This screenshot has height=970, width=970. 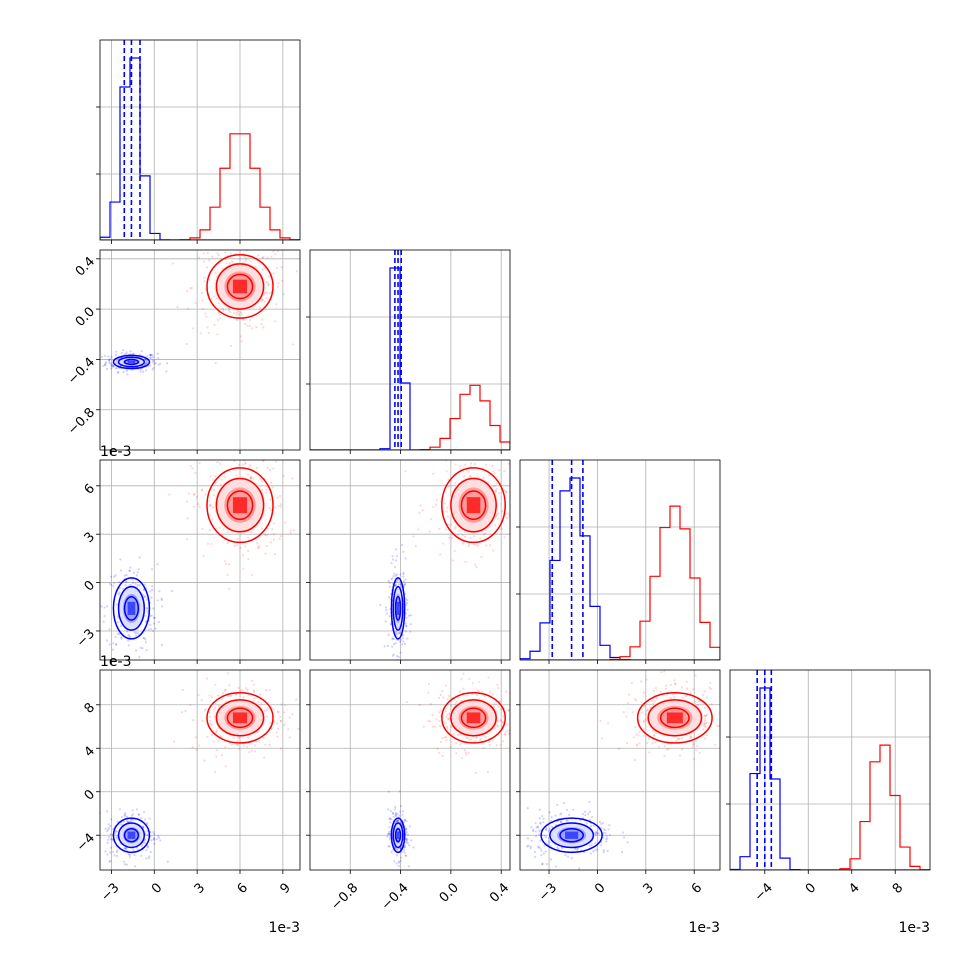 What do you see at coordinates (830, 770) in the screenshot?
I see `panel-frame` at bounding box center [830, 770].